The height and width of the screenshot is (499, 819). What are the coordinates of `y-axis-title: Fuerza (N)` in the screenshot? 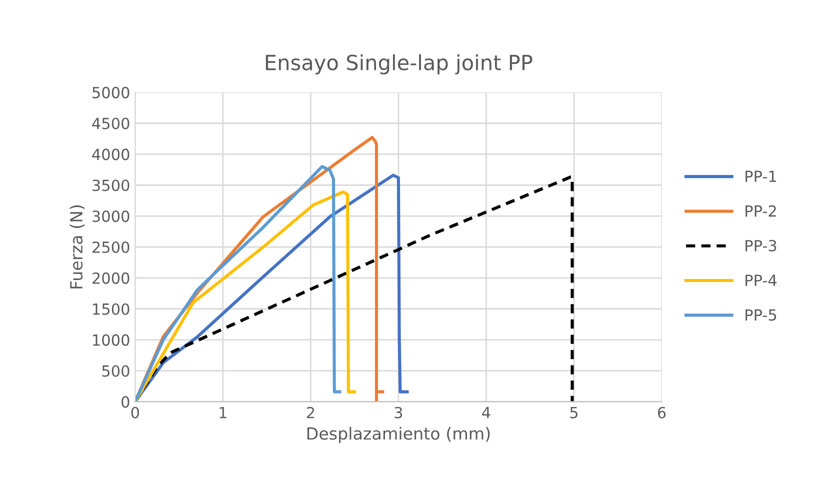 It's located at (77, 246).